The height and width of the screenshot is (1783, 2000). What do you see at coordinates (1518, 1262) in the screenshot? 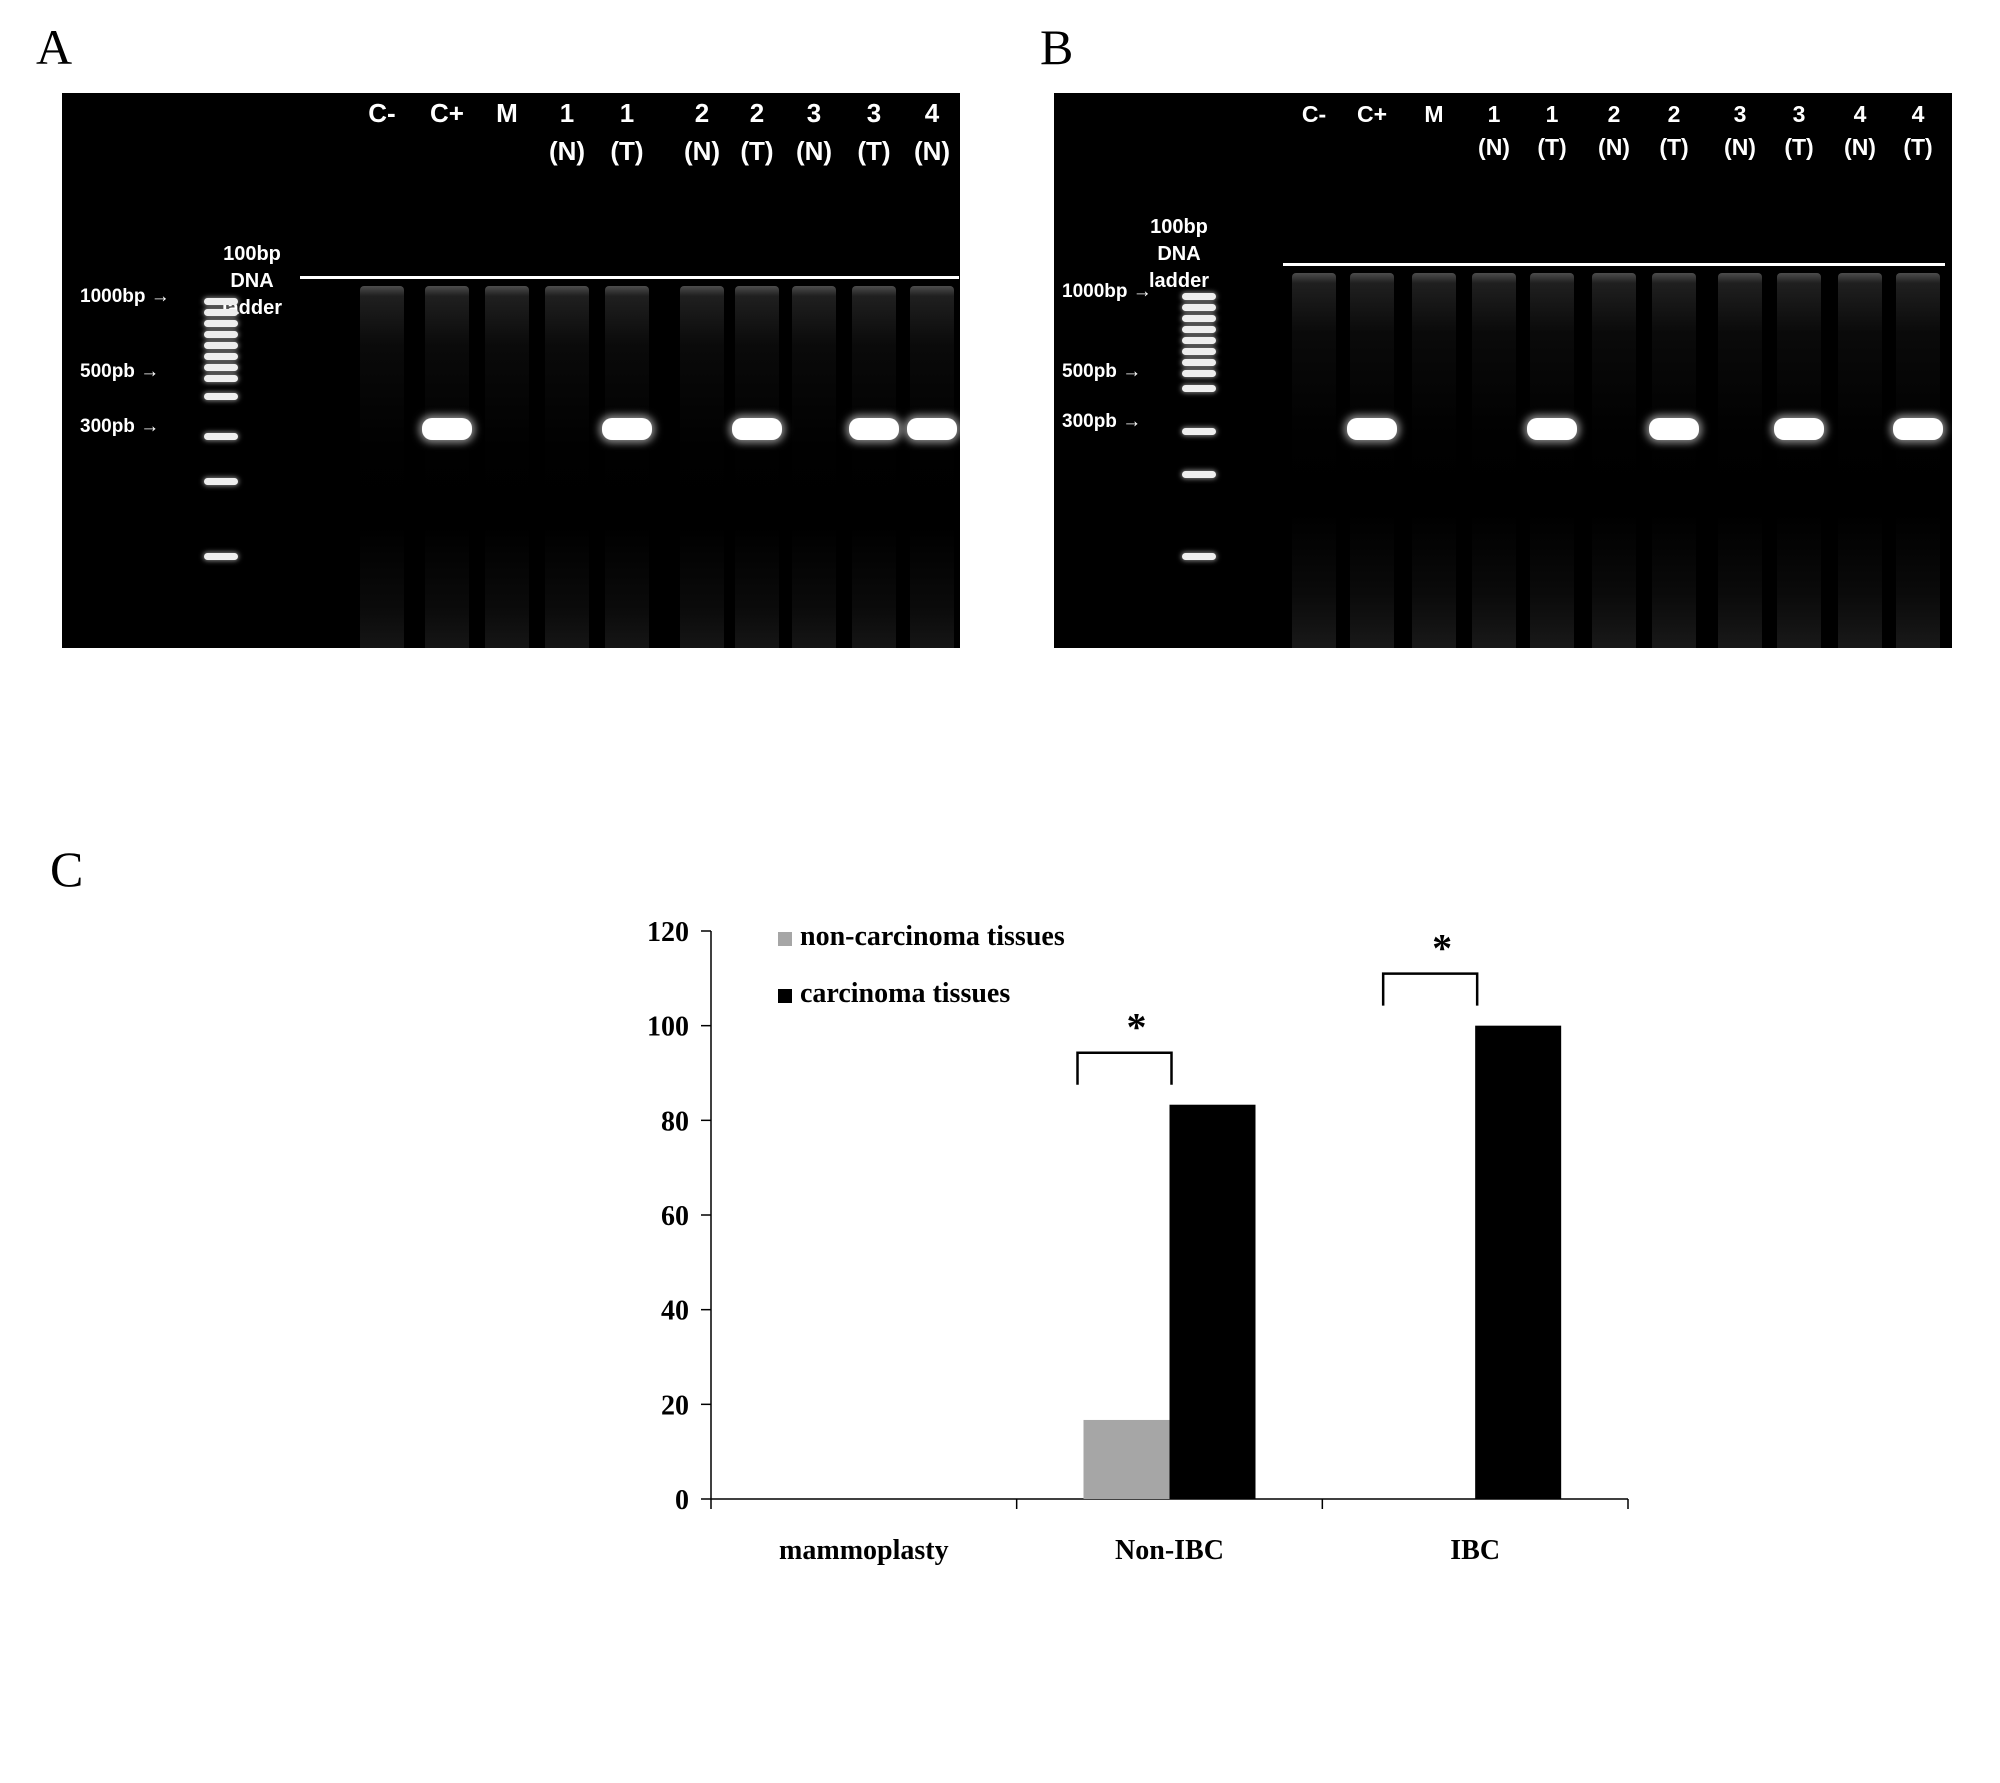
I see `bar` at bounding box center [1518, 1262].